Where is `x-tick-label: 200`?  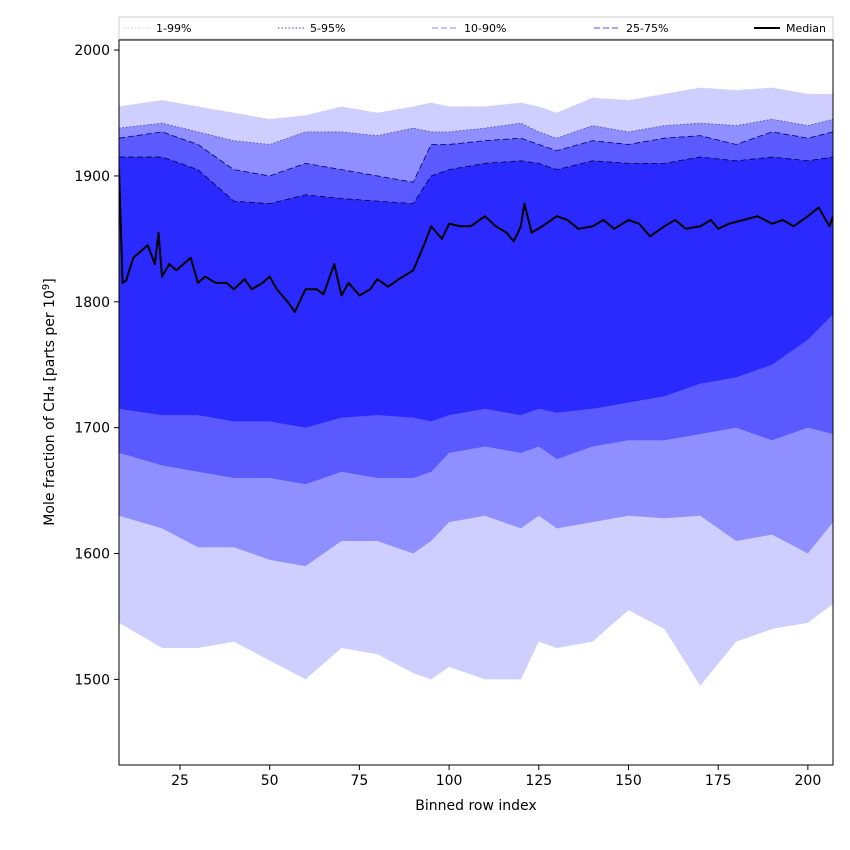 x-tick-label: 200 is located at coordinates (808, 781).